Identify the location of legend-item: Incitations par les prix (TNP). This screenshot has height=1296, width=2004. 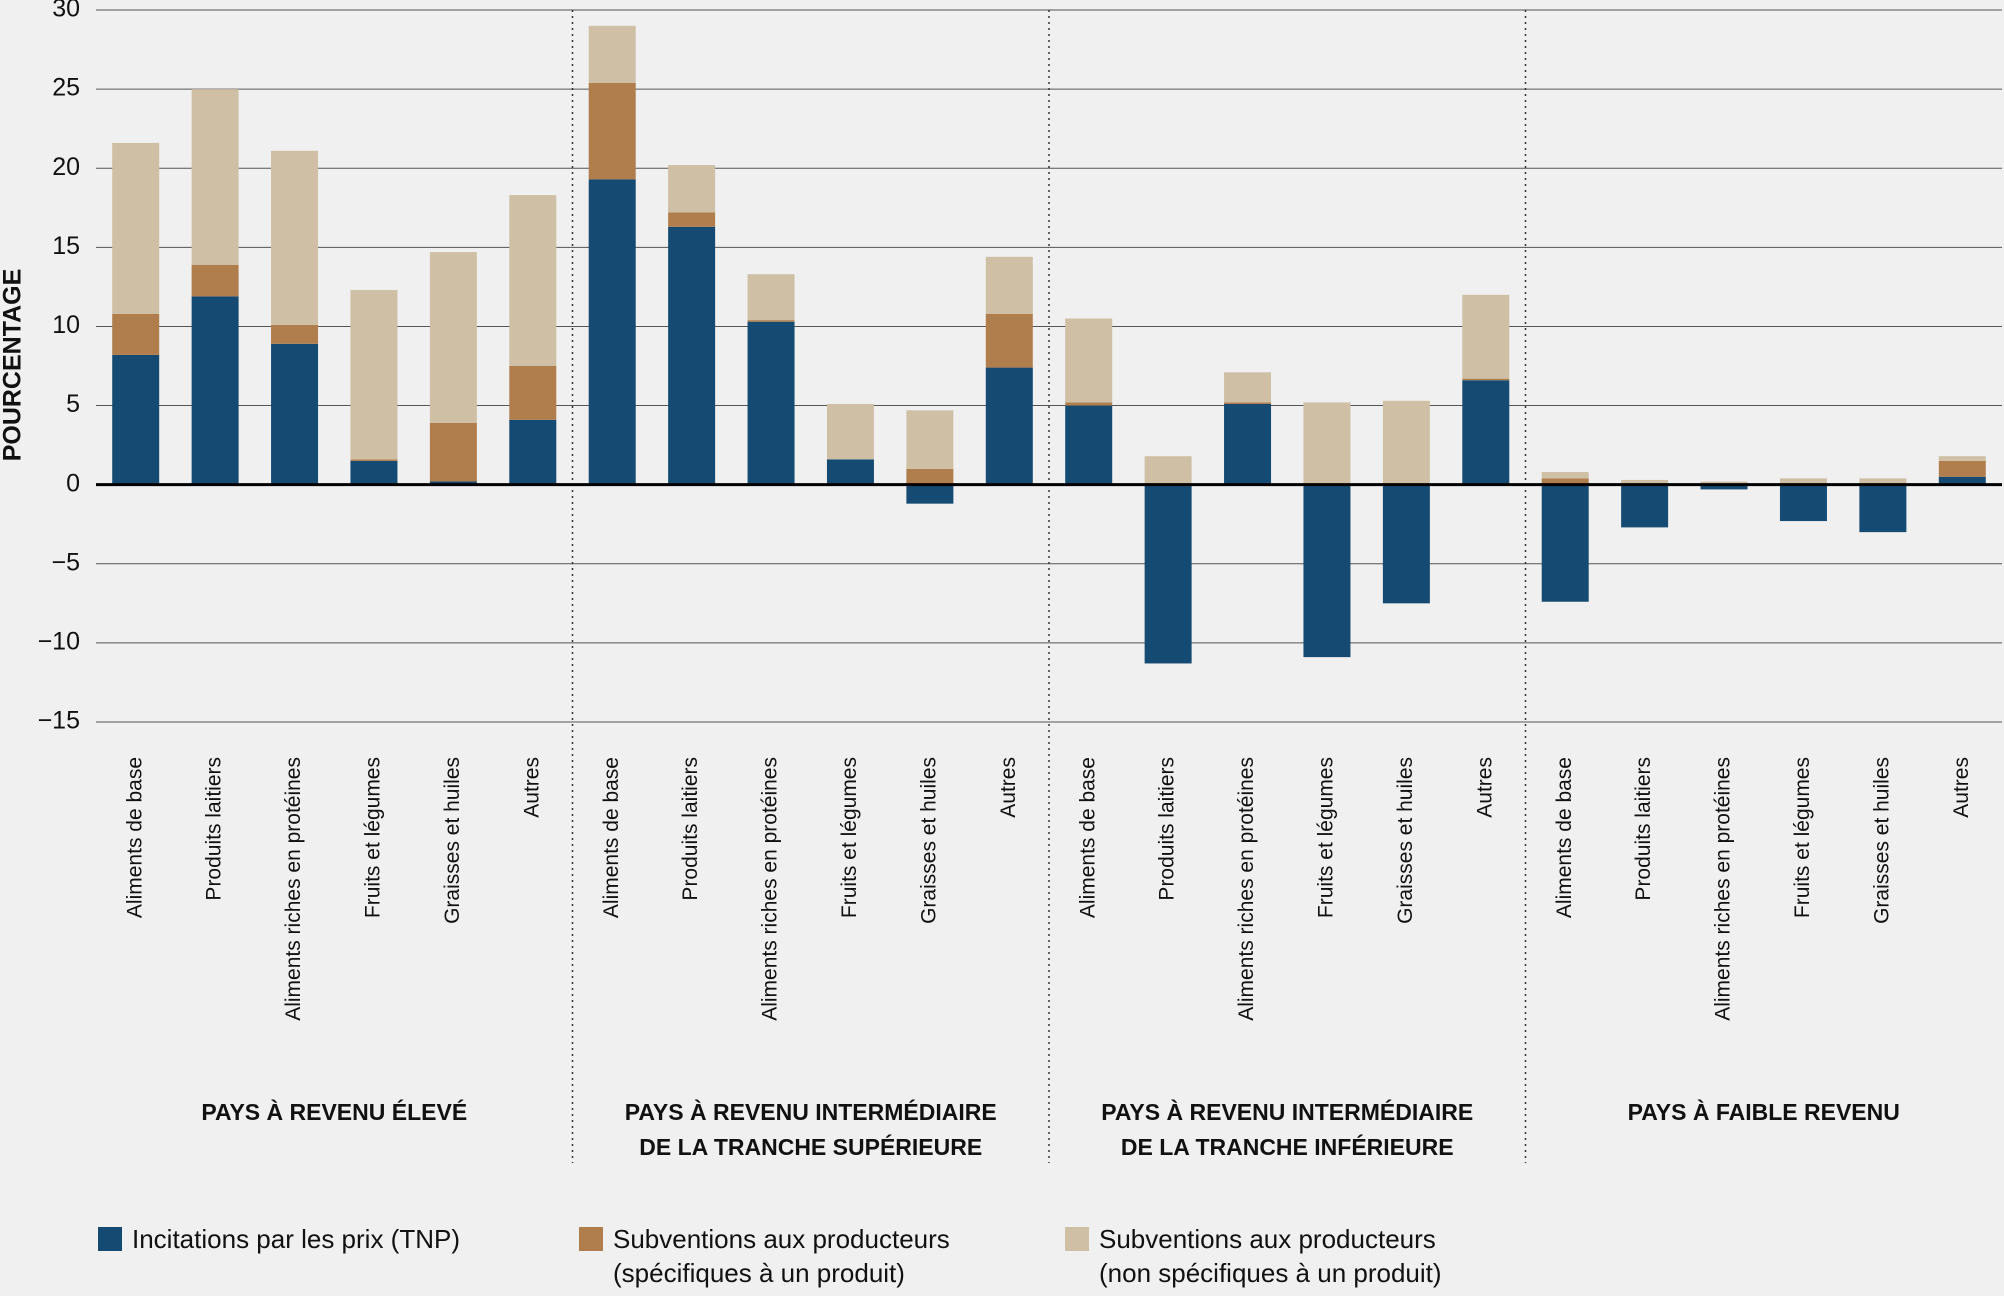
(295, 1239).